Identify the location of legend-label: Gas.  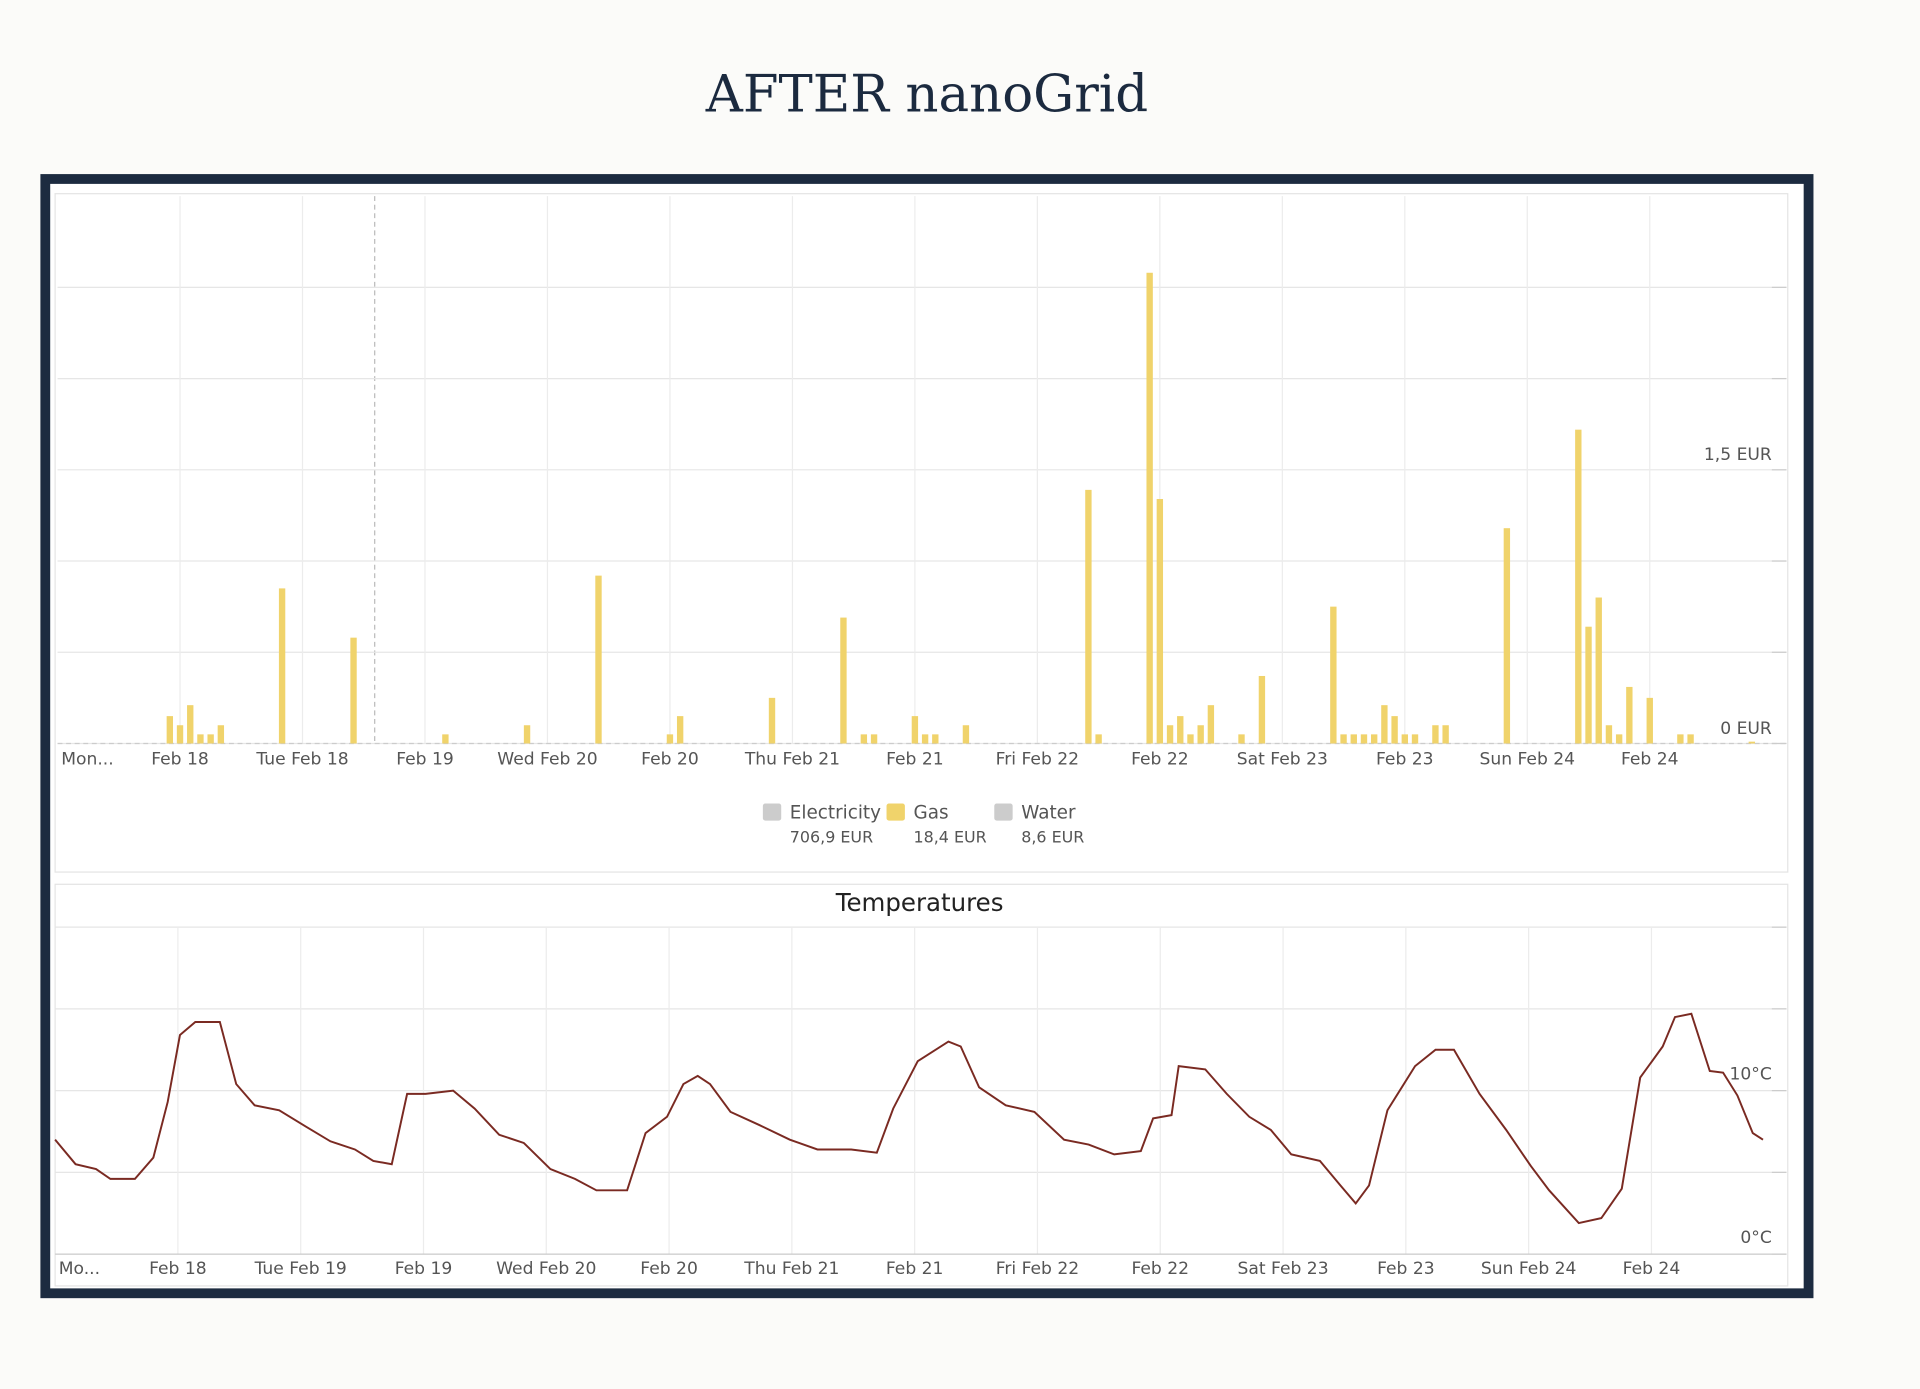
(930, 812).